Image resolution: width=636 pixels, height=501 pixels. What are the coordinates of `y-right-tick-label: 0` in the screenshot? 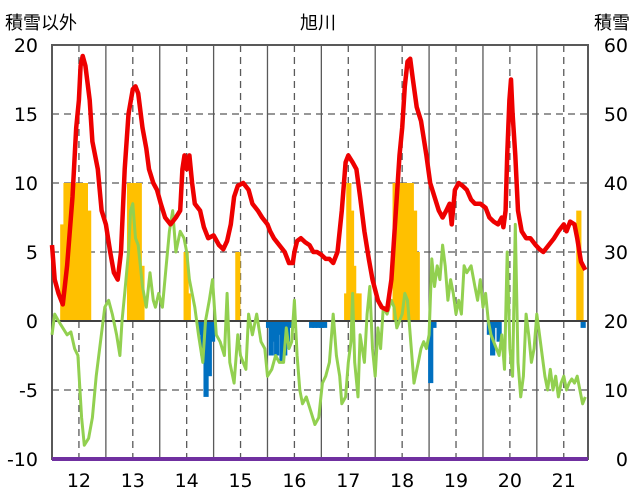 It's located at (622, 460).